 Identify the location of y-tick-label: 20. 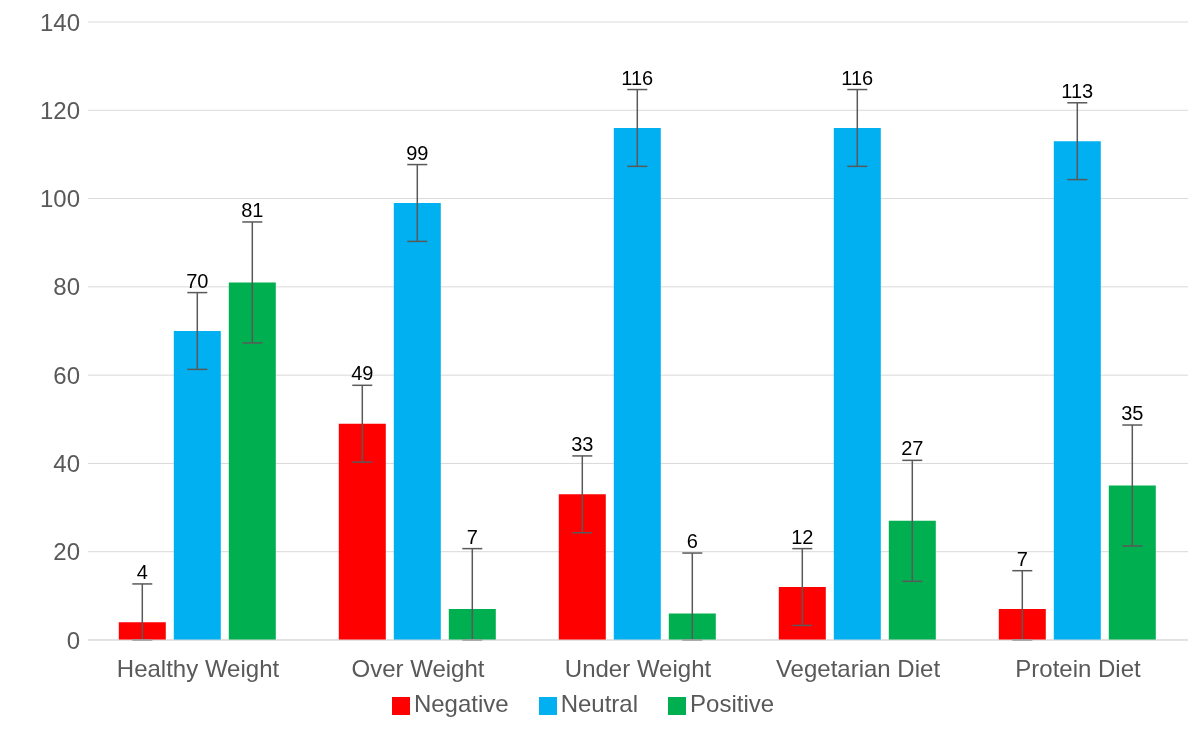
(66, 552).